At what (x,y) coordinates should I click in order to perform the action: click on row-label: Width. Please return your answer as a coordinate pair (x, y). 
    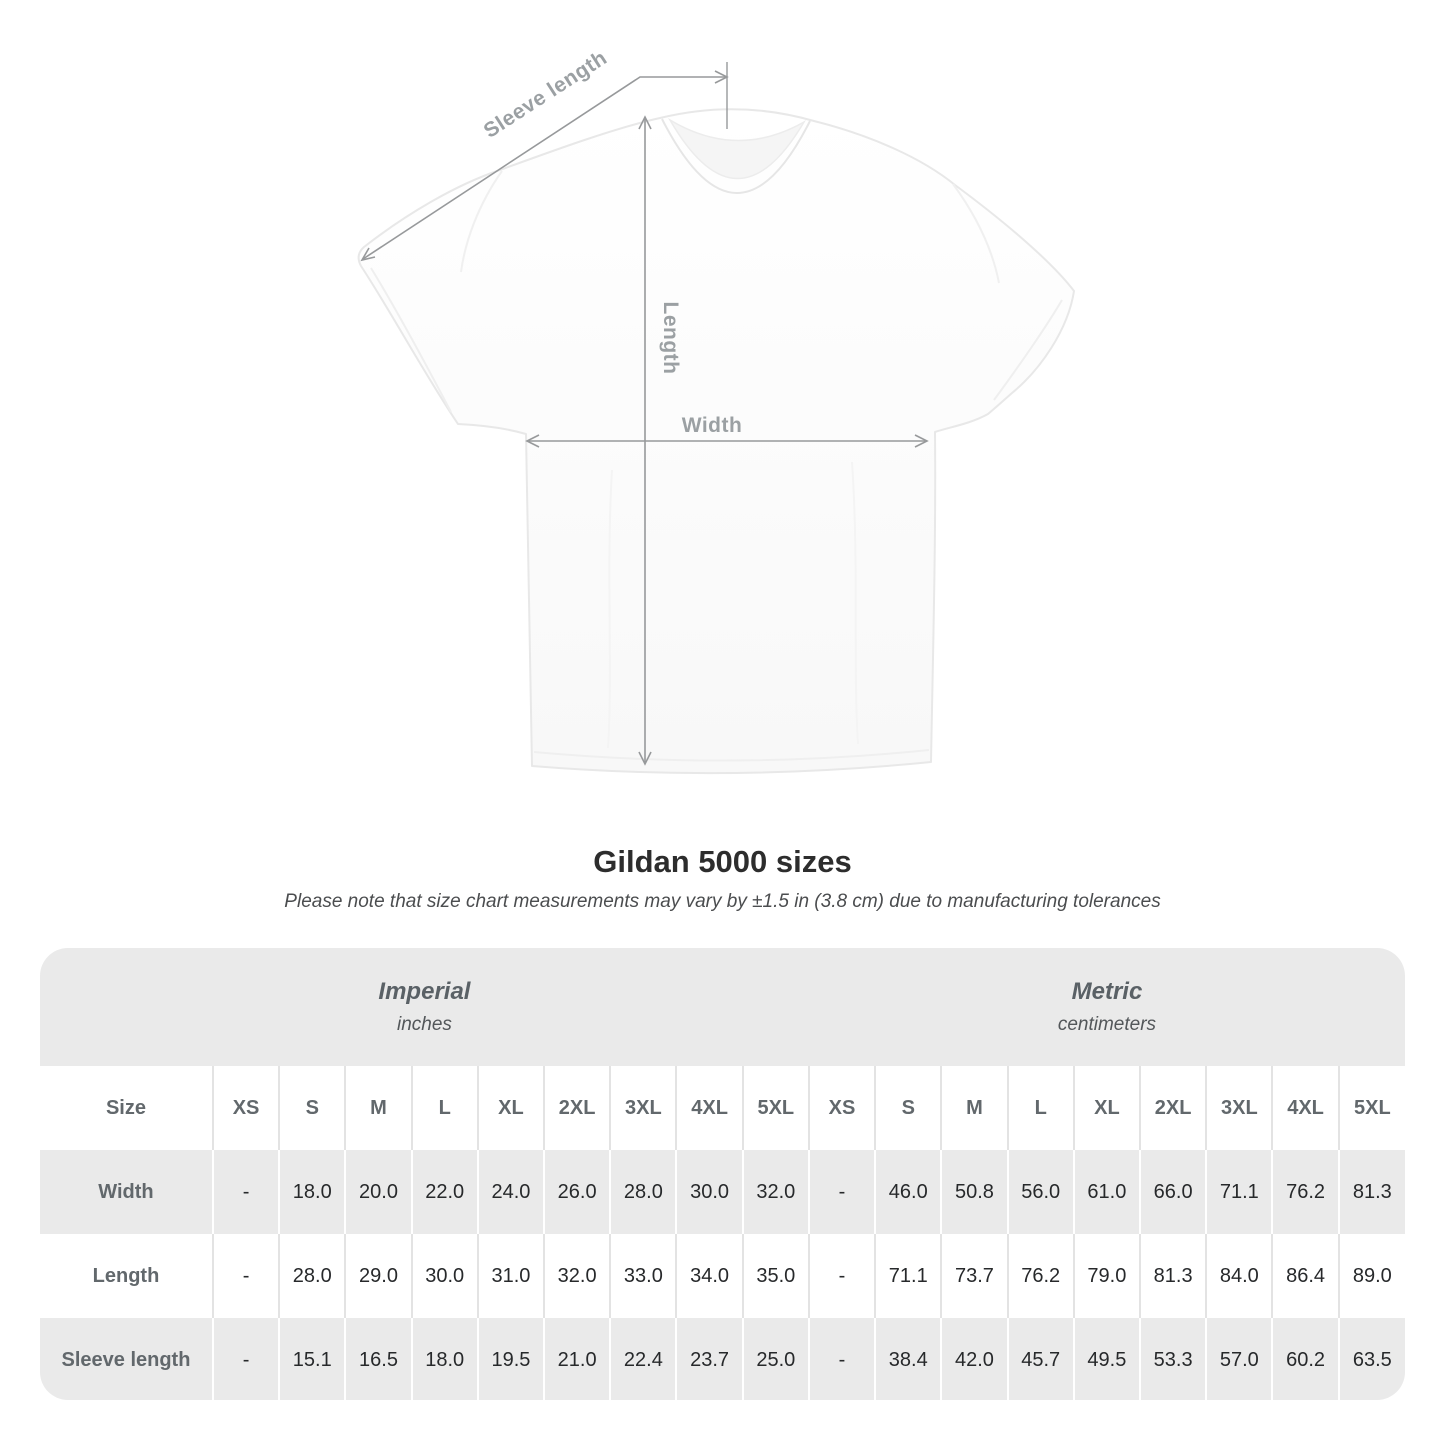
    Looking at the image, I should click on (127, 1192).